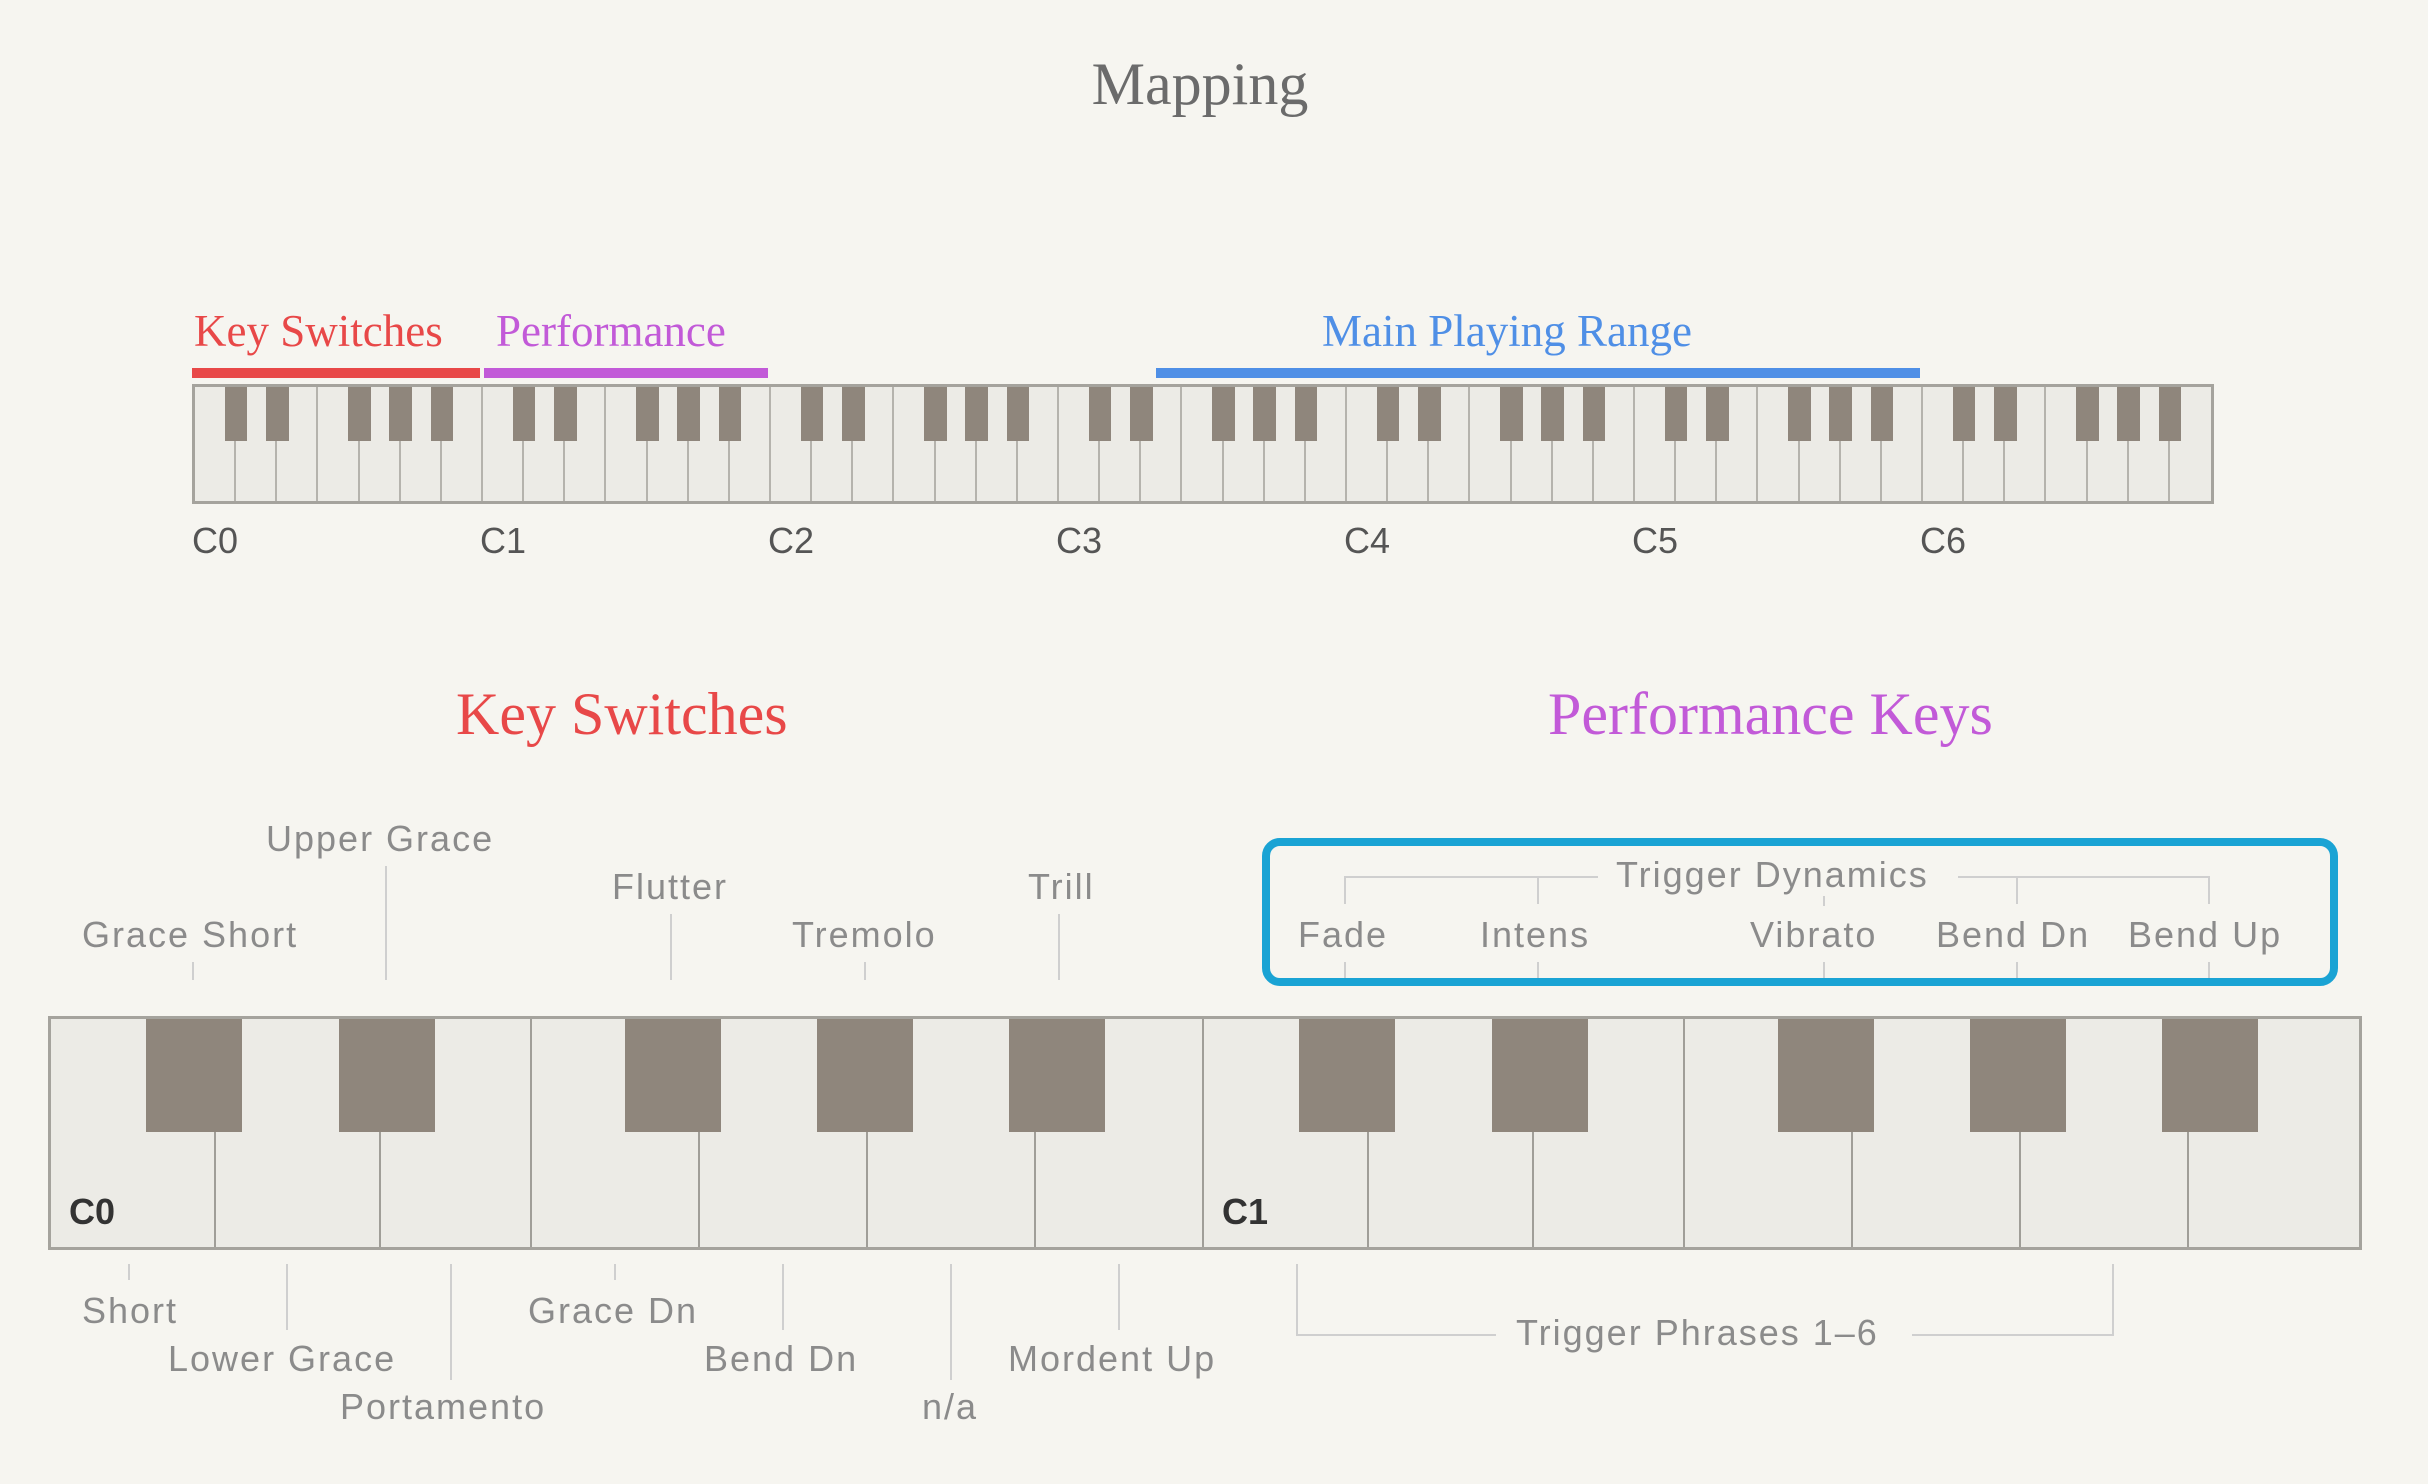  What do you see at coordinates (1265, 414) in the screenshot?
I see `small-black-key-gs3` at bounding box center [1265, 414].